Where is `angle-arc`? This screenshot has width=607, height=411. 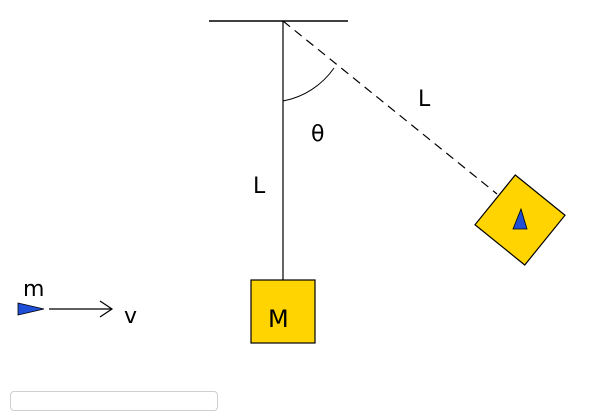
angle-arc is located at coordinates (308, 84).